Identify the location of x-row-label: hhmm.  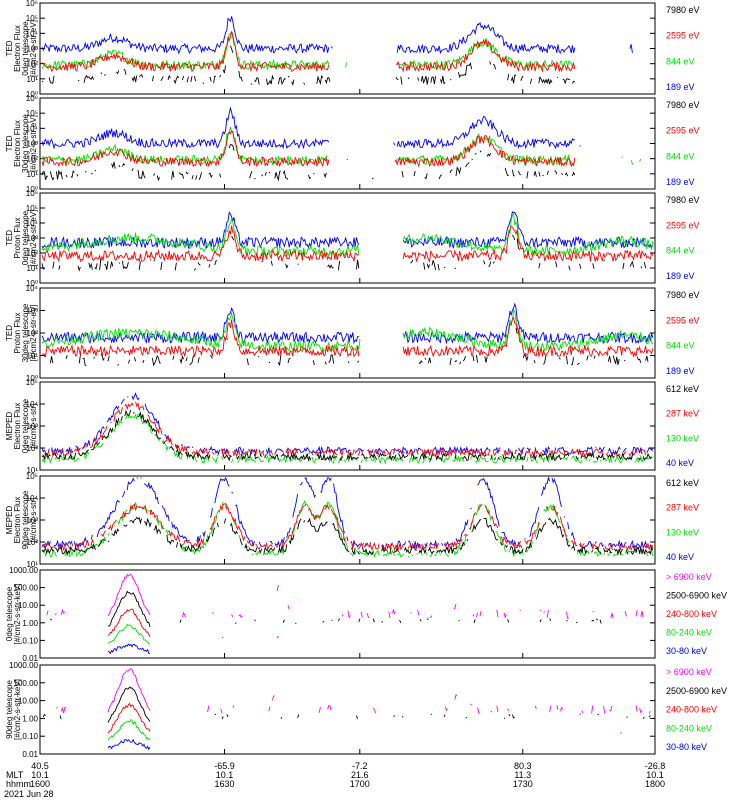
(18, 784).